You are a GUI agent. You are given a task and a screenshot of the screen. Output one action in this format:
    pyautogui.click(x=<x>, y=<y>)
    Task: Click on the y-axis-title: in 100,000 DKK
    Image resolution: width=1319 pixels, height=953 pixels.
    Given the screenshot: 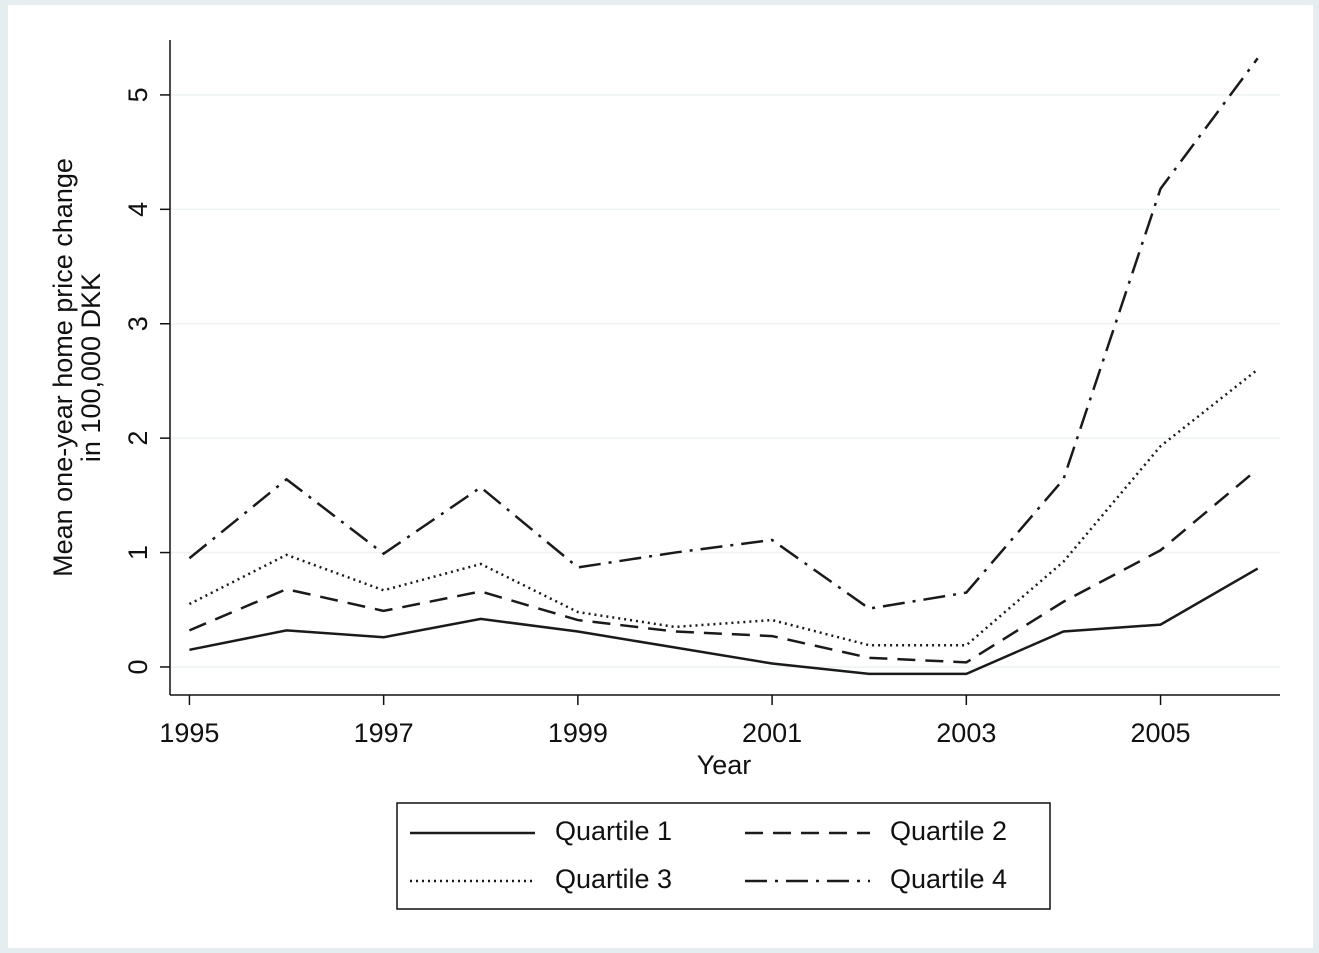 What is the action you would take?
    pyautogui.click(x=91, y=367)
    